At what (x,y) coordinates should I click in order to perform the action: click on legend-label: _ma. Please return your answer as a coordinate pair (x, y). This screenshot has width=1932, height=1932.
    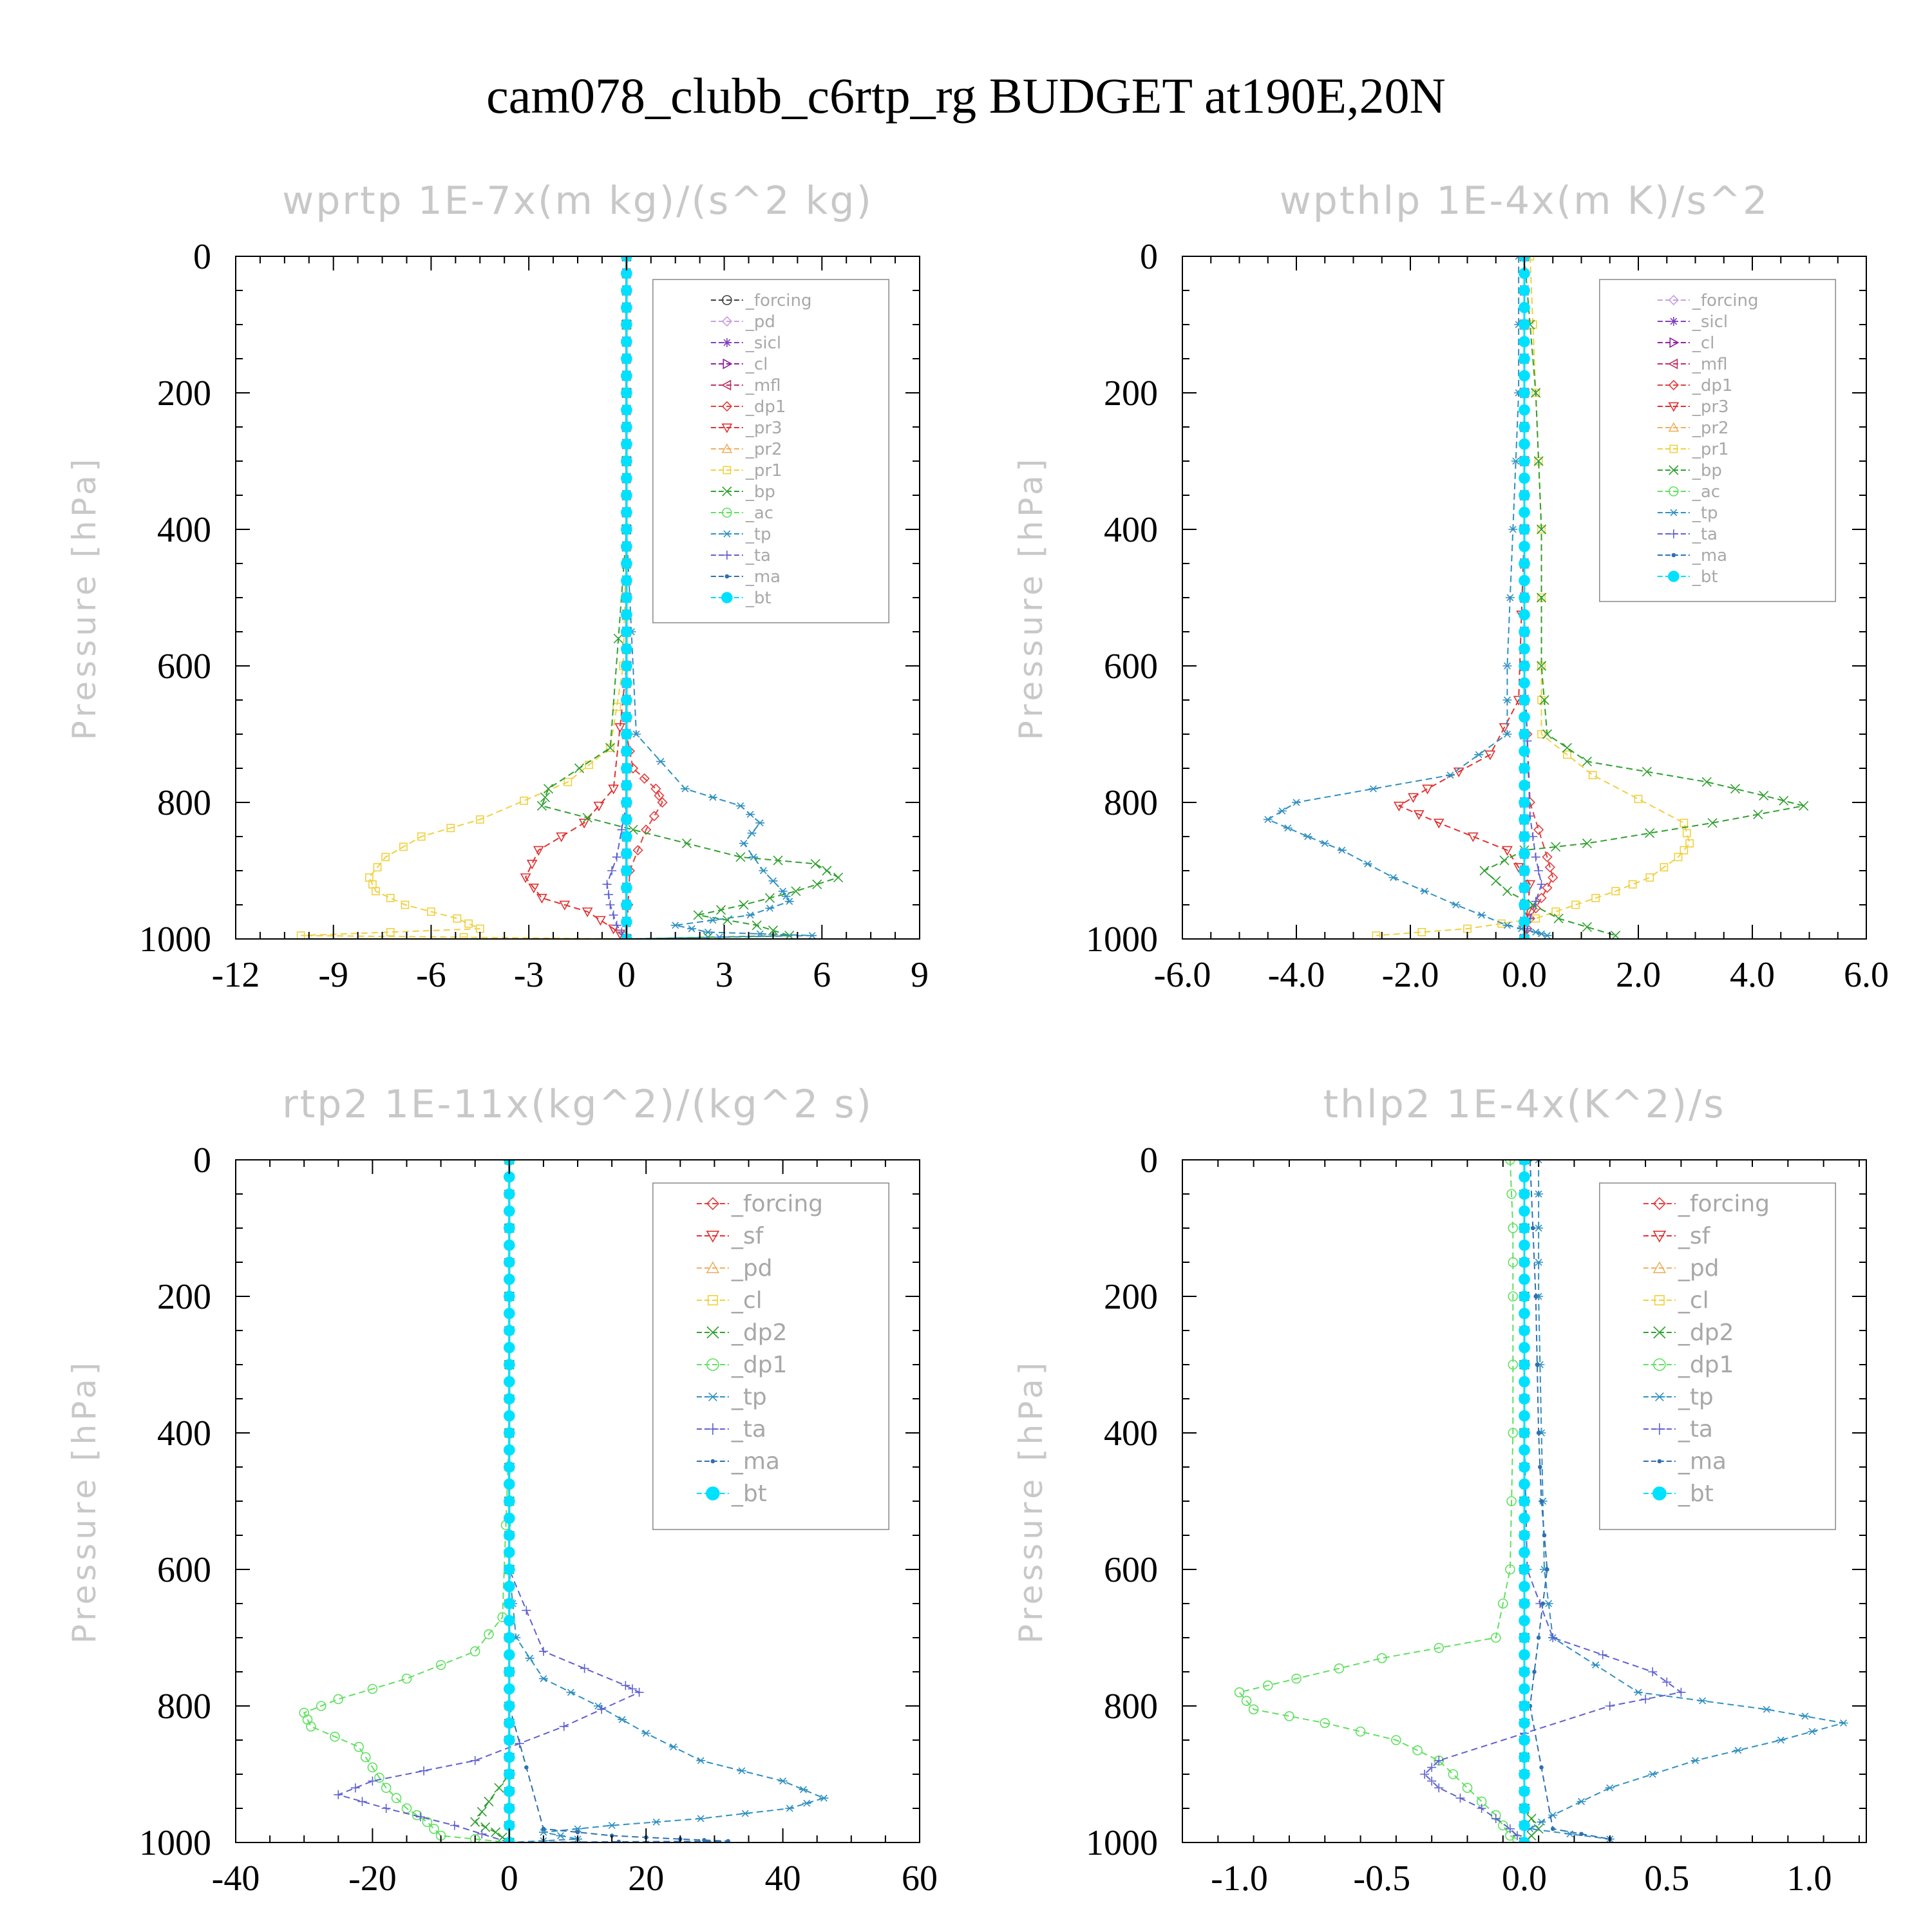
    Looking at the image, I should click on (763, 577).